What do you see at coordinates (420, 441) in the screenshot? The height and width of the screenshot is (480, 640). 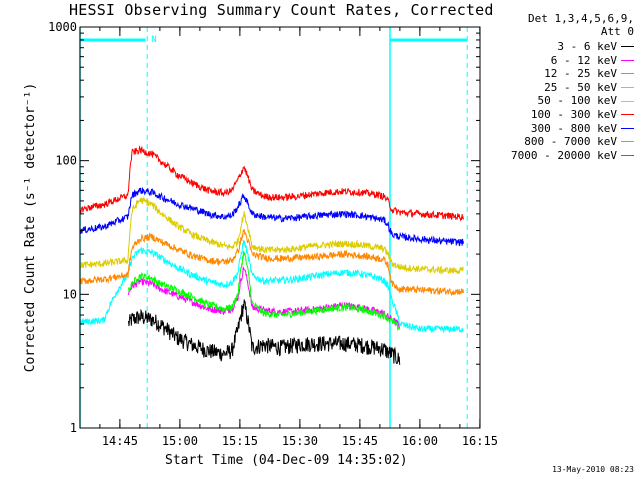 I see `x-tick-label-5: 16:00` at bounding box center [420, 441].